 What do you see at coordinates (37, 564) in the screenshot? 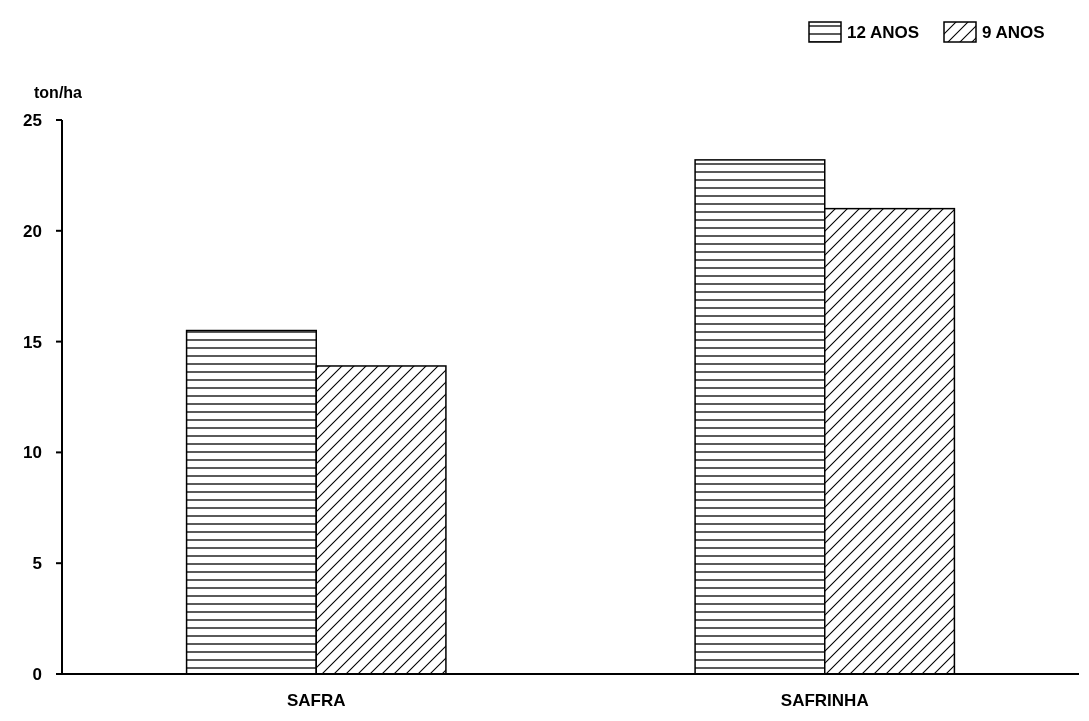
I see `y-tick-label: 5` at bounding box center [37, 564].